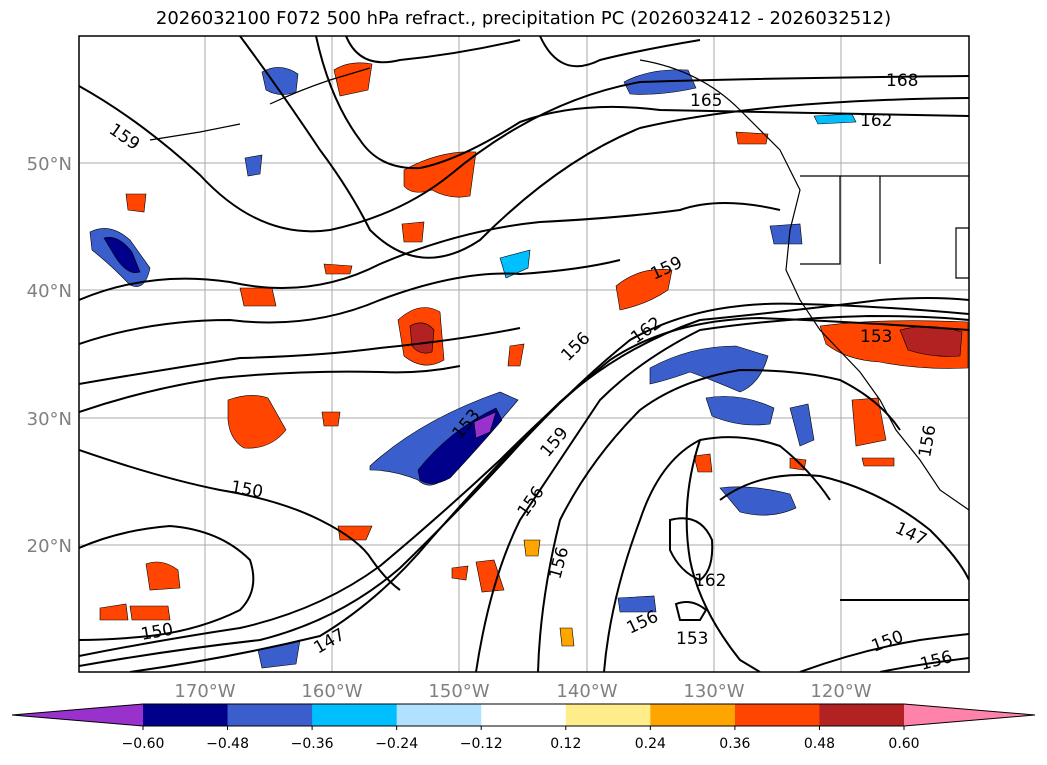 The width and height of the screenshot is (1047, 765). I want to click on colorbar-tick-label: −0.60, so click(143, 744).